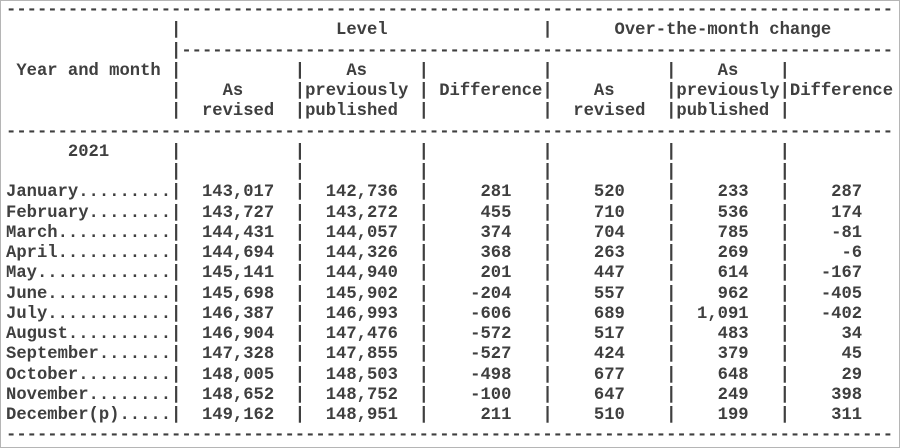 This screenshot has height=448, width=900. What do you see at coordinates (450, 71) in the screenshot?
I see `column-header-line-1: Year and month | | As | | | As |` at bounding box center [450, 71].